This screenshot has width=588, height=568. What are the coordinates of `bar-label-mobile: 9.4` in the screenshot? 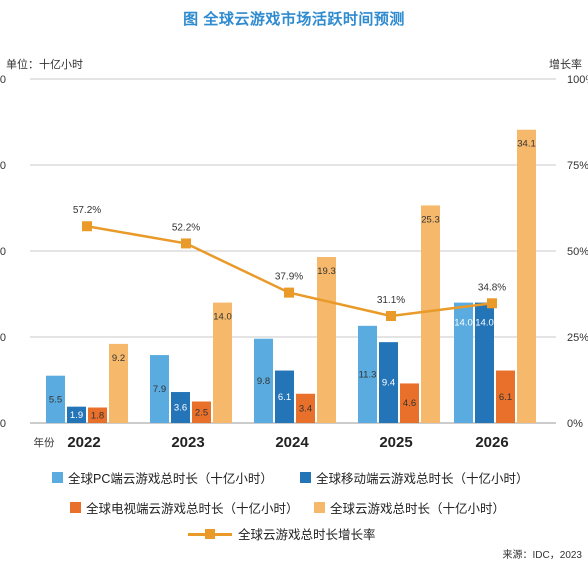 It's located at (388, 383).